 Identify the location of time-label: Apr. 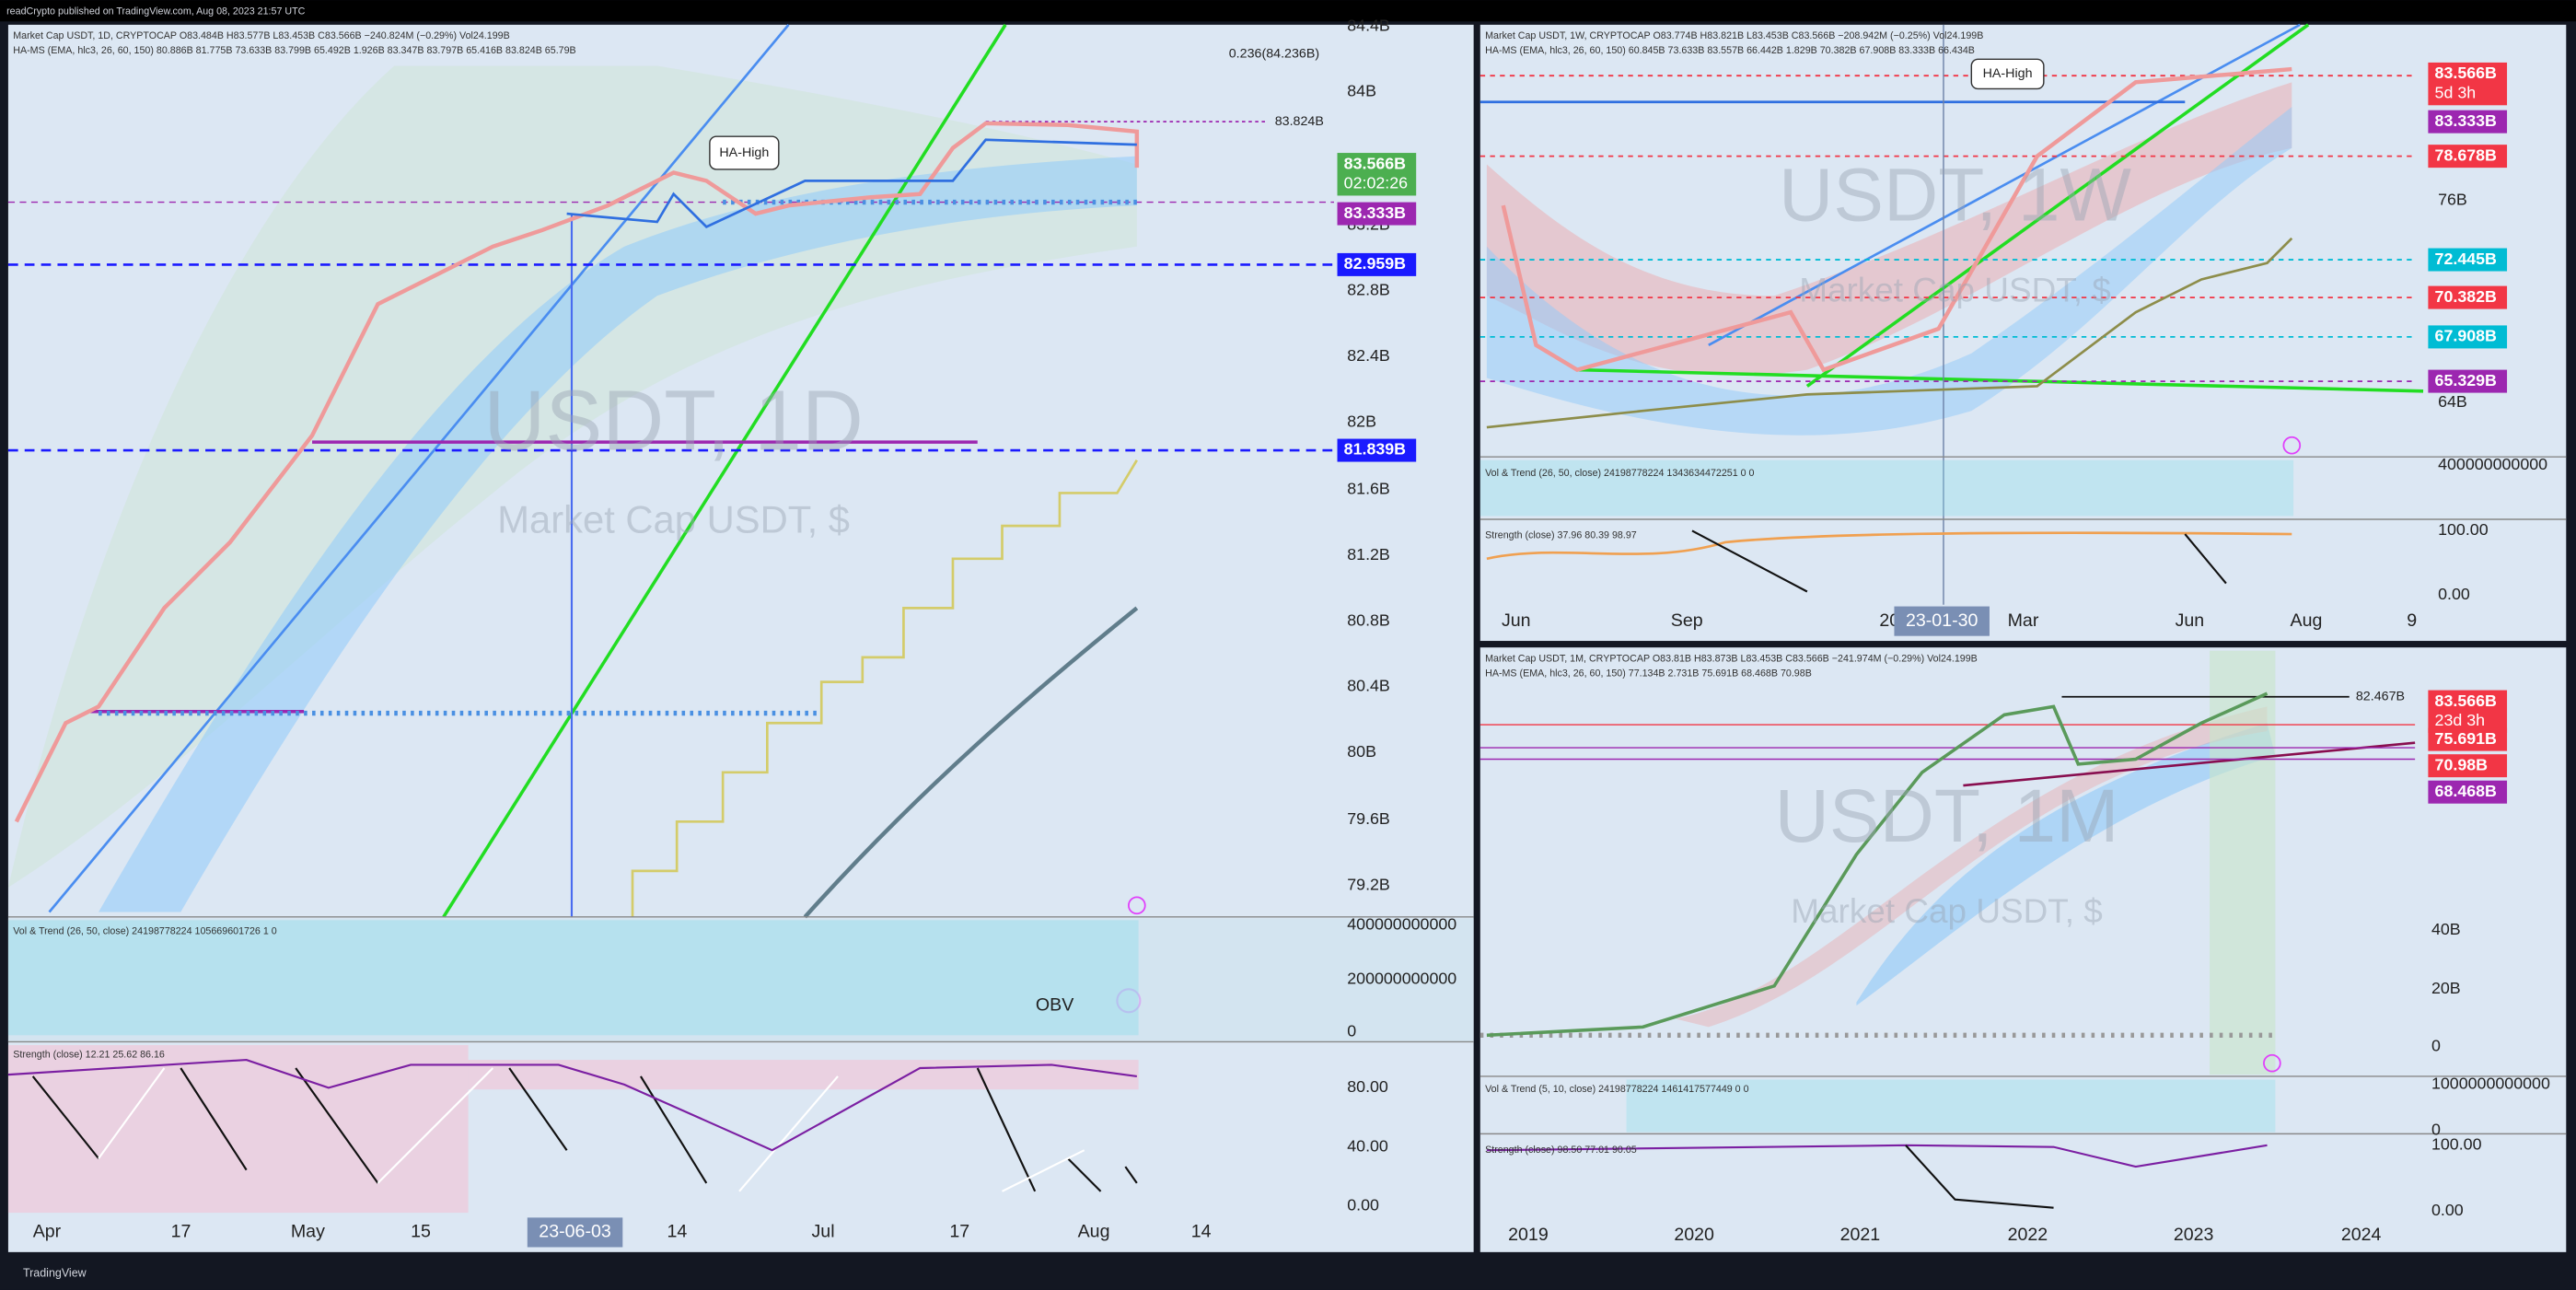
(47, 1232).